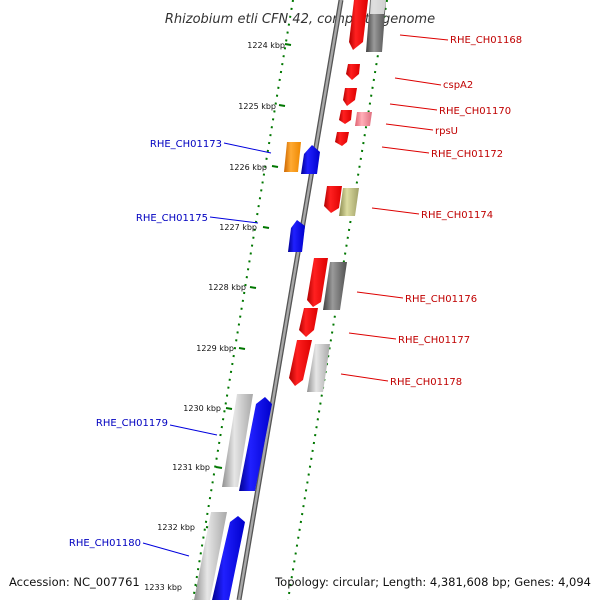 This screenshot has height=600, width=600. What do you see at coordinates (364, 377) in the screenshot?
I see `leader-RHE_CH01178` at bounding box center [364, 377].